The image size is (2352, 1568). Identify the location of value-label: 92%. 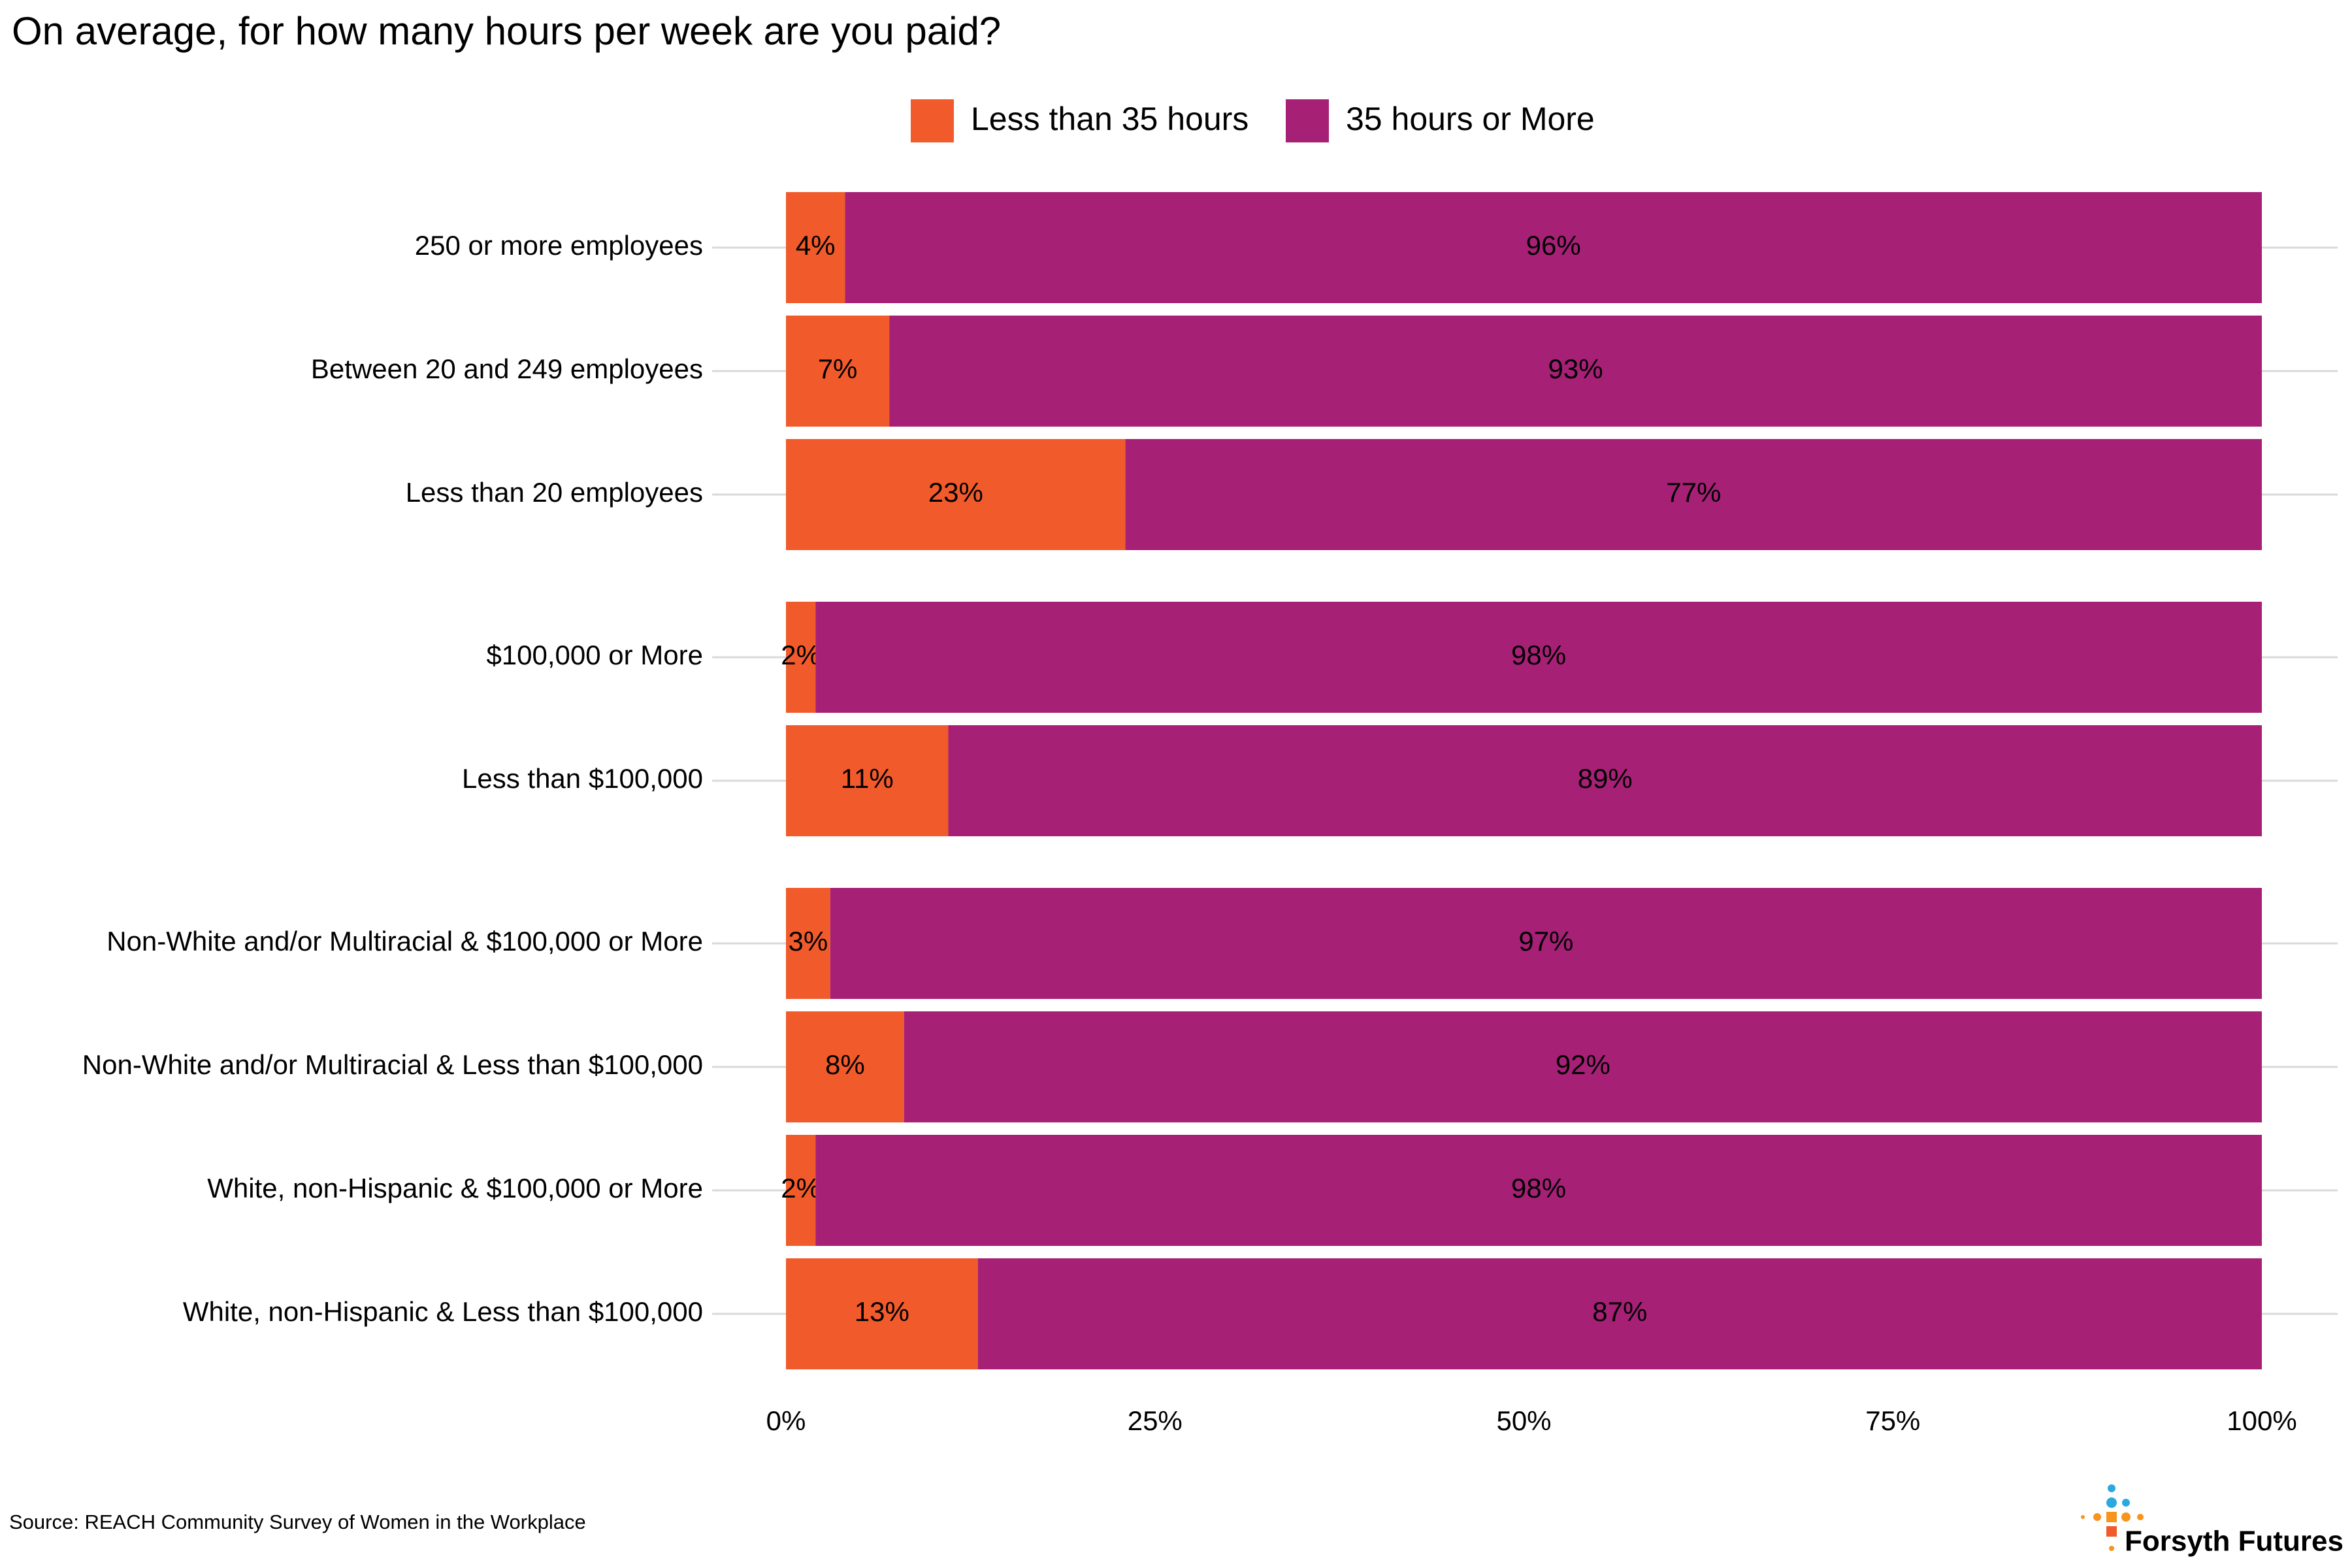
(1583, 1064).